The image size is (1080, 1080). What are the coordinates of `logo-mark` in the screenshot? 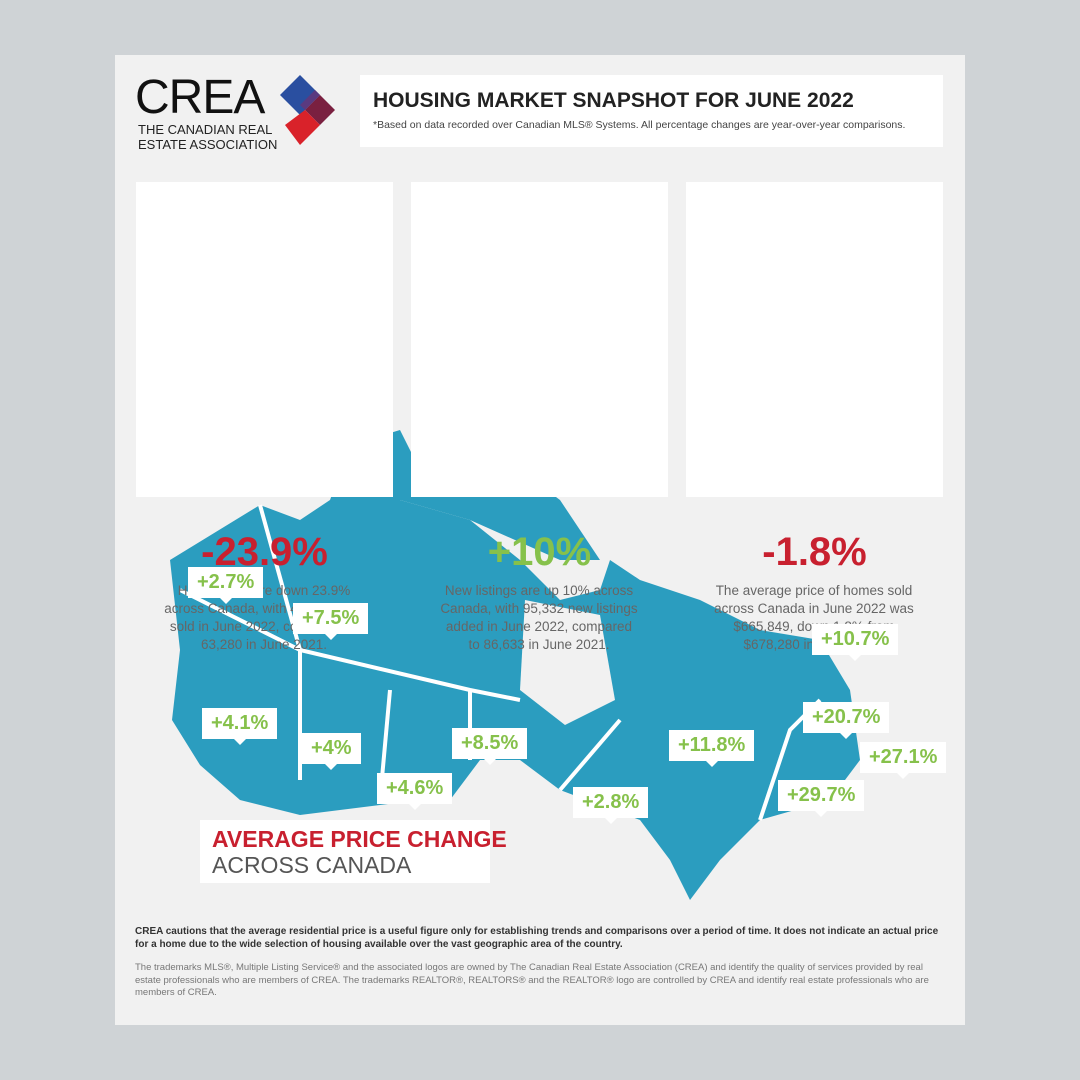 It's located at (307, 110).